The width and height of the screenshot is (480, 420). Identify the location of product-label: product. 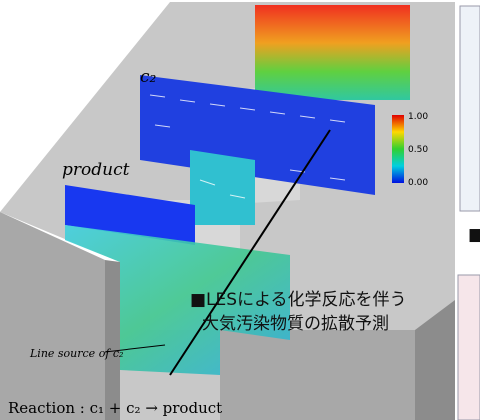
(96, 170).